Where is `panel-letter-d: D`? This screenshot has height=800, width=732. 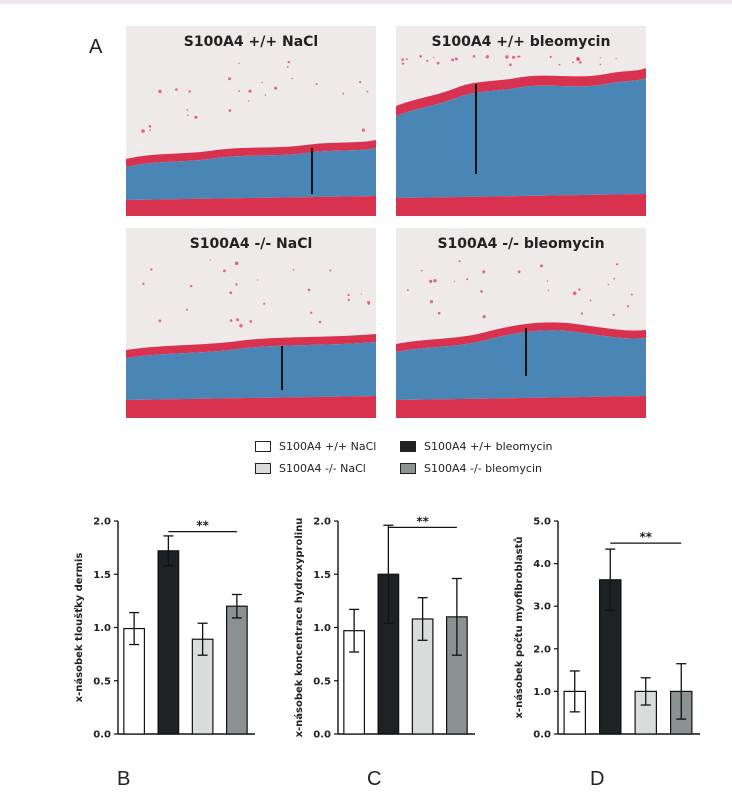 panel-letter-d: D is located at coordinates (597, 779).